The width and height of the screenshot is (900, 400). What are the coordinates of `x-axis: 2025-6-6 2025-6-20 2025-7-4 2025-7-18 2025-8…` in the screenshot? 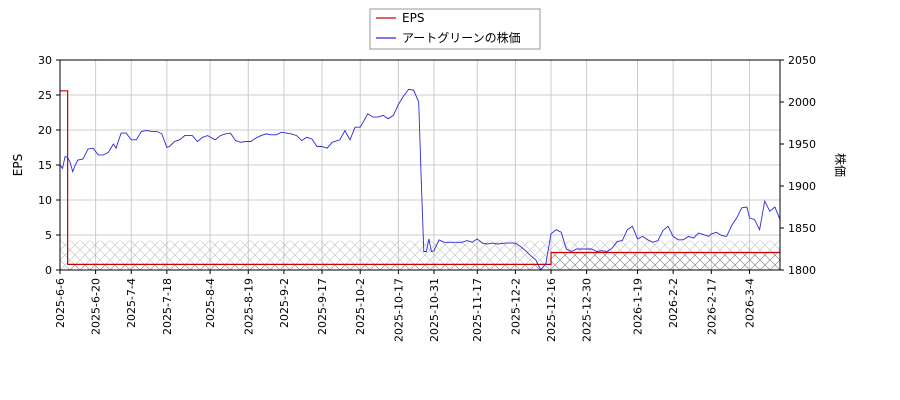 It's located at (405, 306).